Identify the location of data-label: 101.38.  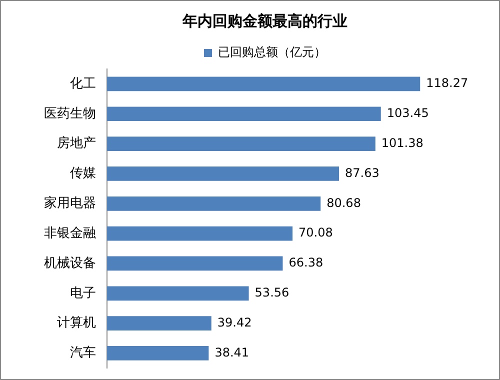
(402, 143).